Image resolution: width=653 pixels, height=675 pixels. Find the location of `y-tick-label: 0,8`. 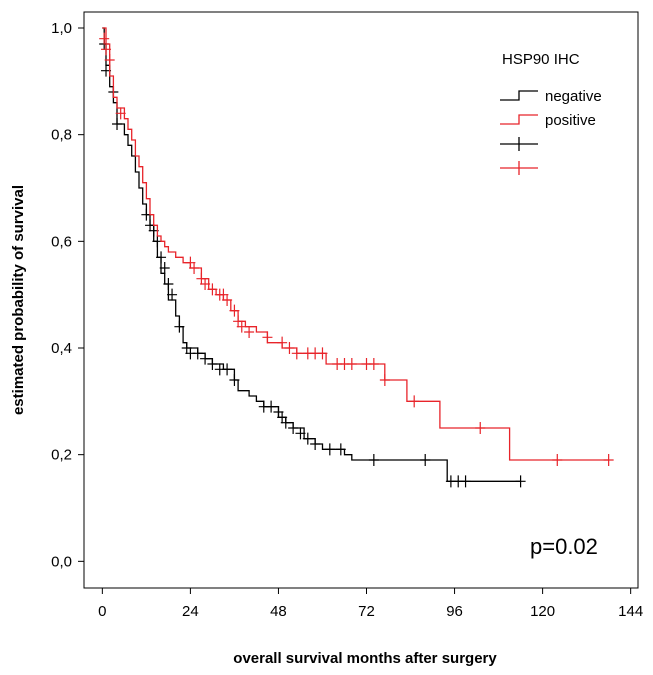

y-tick-label: 0,8 is located at coordinates (61, 135).